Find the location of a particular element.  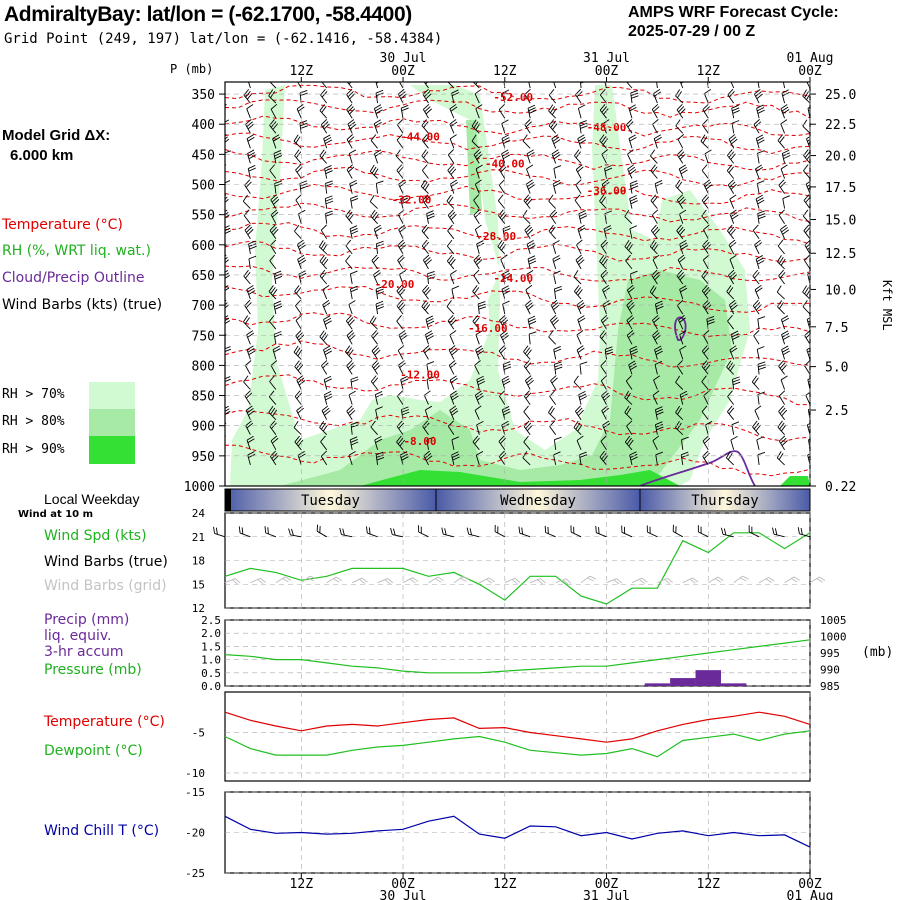

top-date-label: 31 Jul is located at coordinates (606, 58).